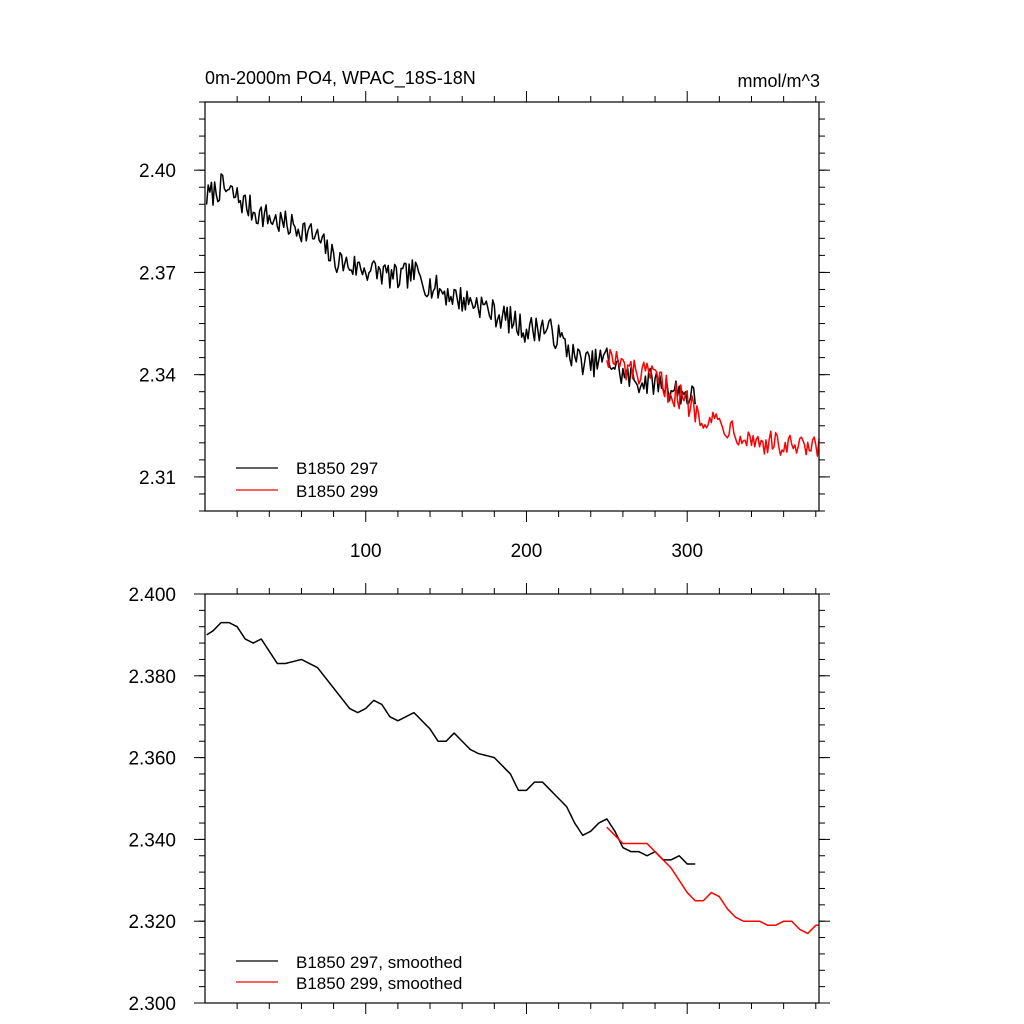 This screenshot has width=1024, height=1024. Describe the element at coordinates (152, 922) in the screenshot. I see `y-tick-label: 2.320` at that location.